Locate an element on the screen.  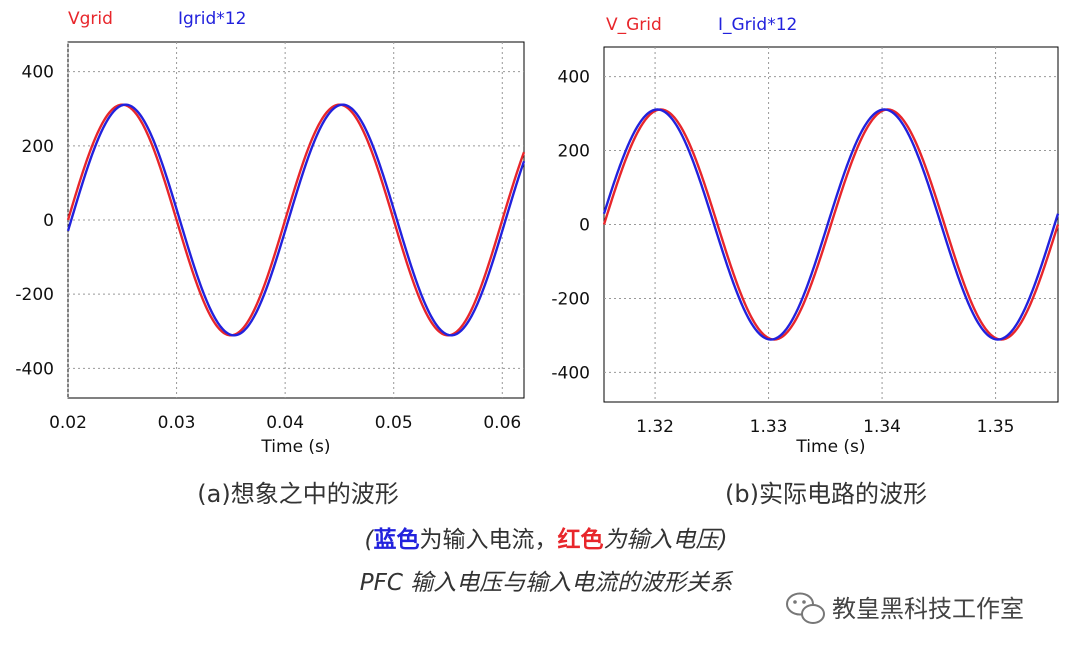
legend-open: ( is located at coordinates (370, 540).